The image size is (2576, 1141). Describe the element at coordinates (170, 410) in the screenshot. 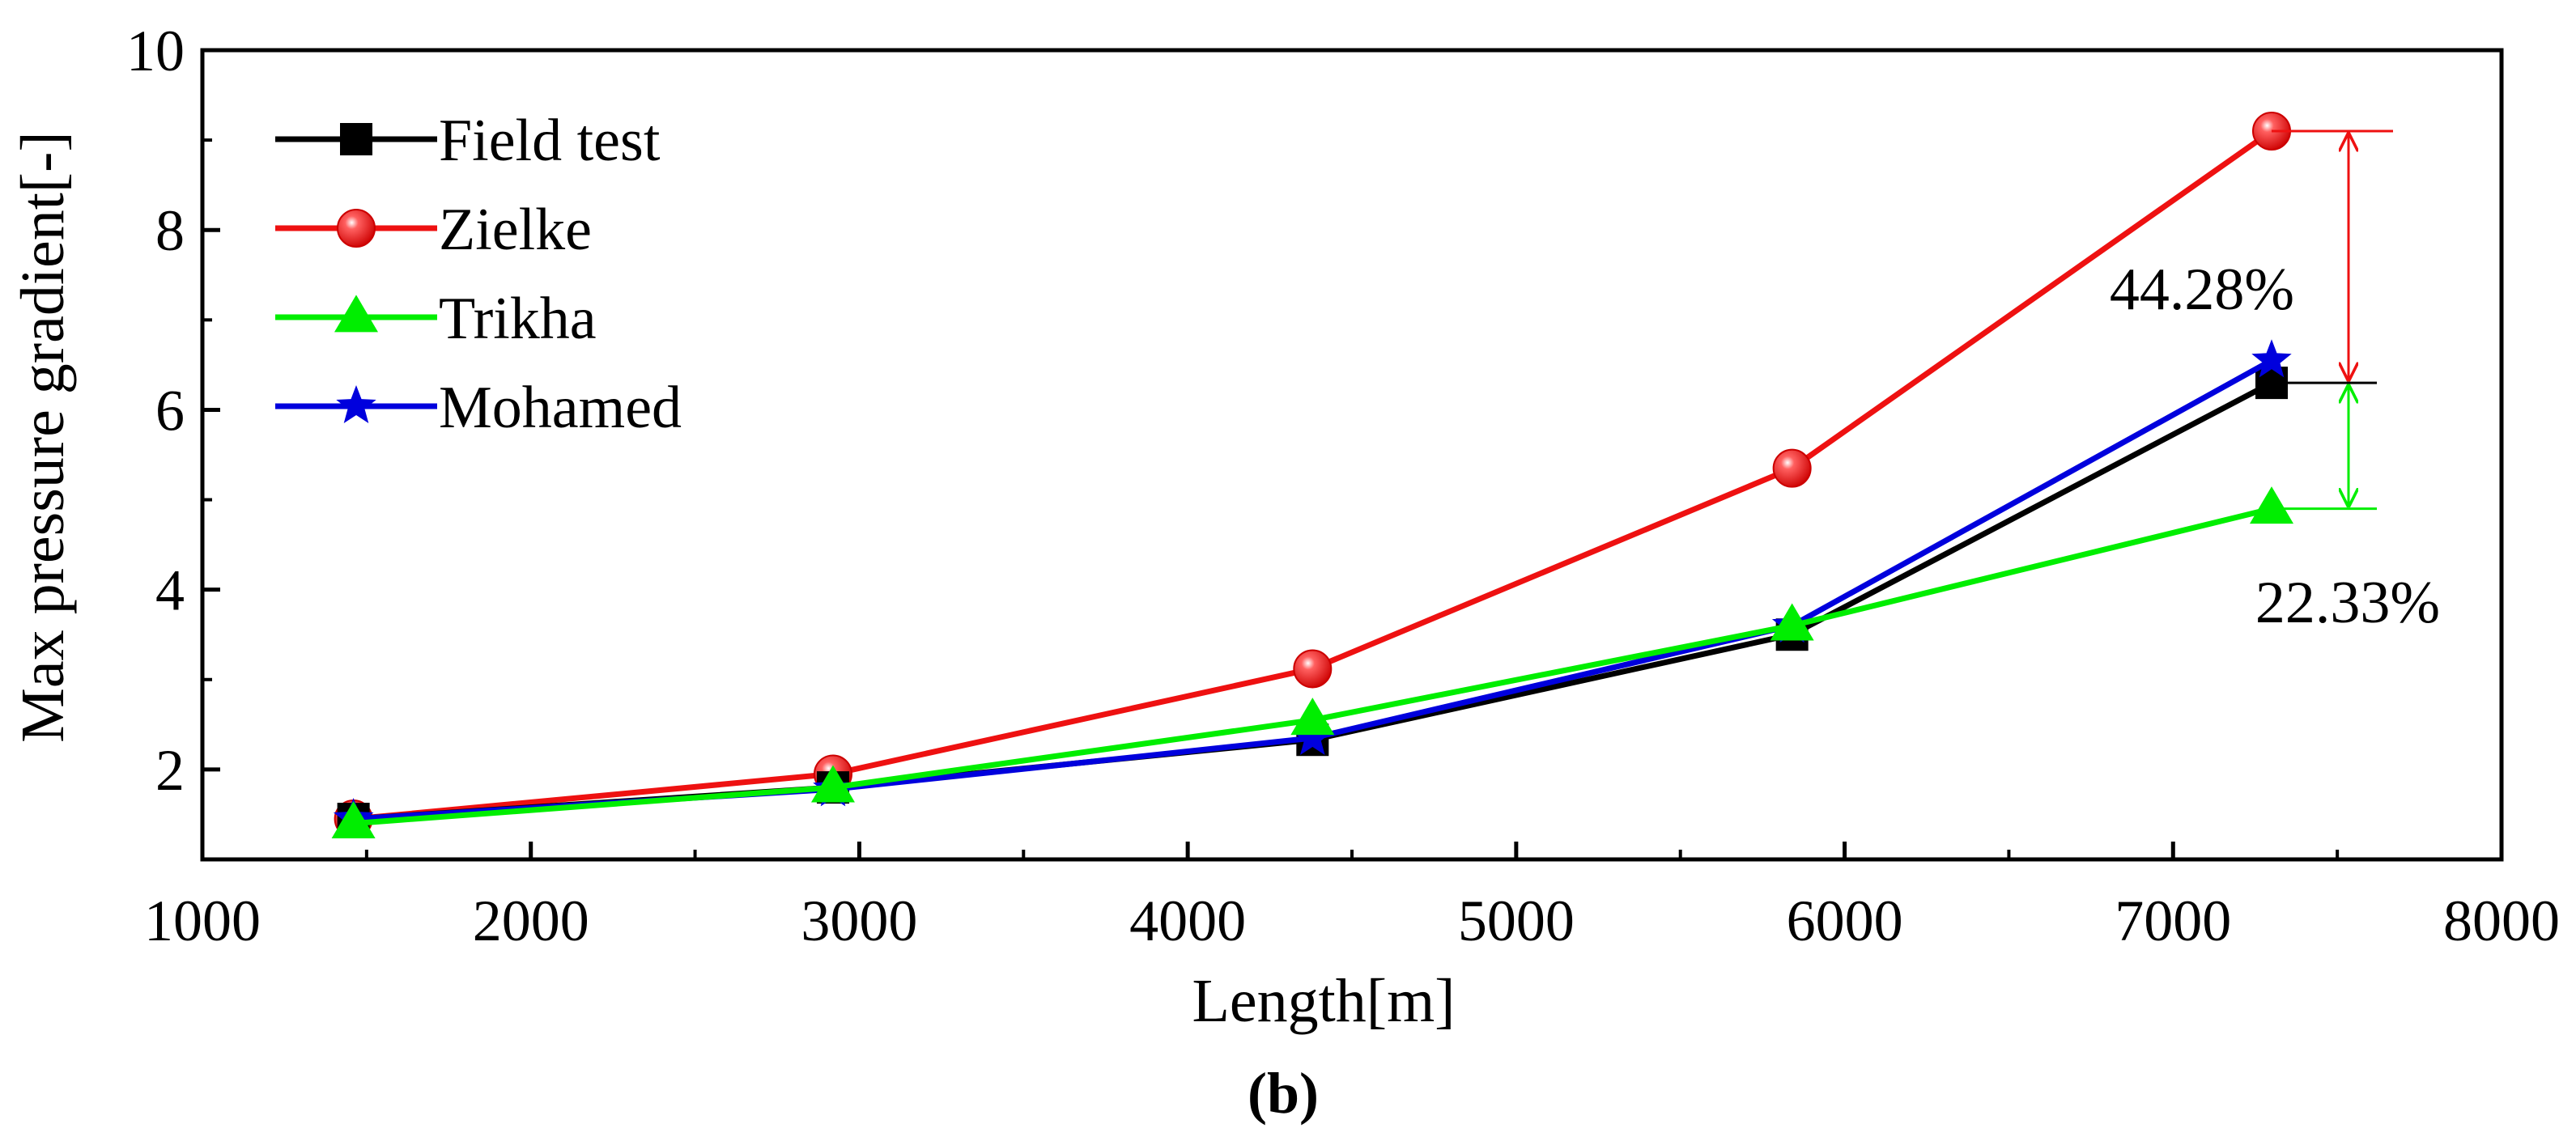

I see `y-tick-label: 6` at that location.